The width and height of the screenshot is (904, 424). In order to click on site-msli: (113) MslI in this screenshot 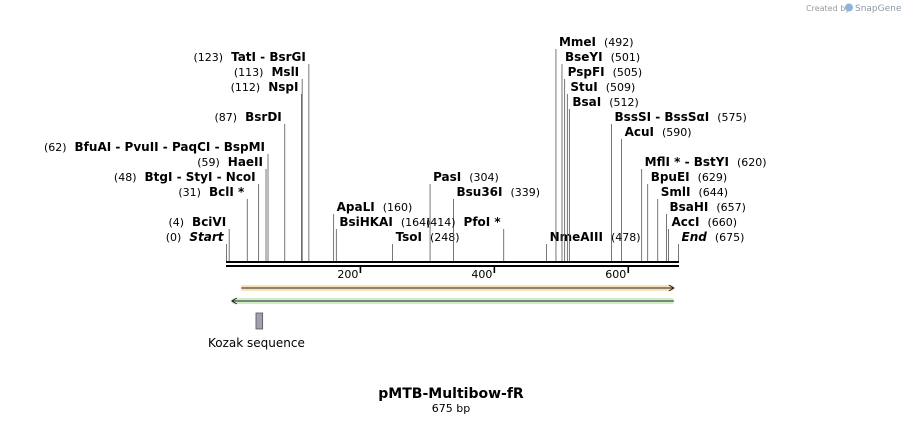, I will do `click(268, 163)`.